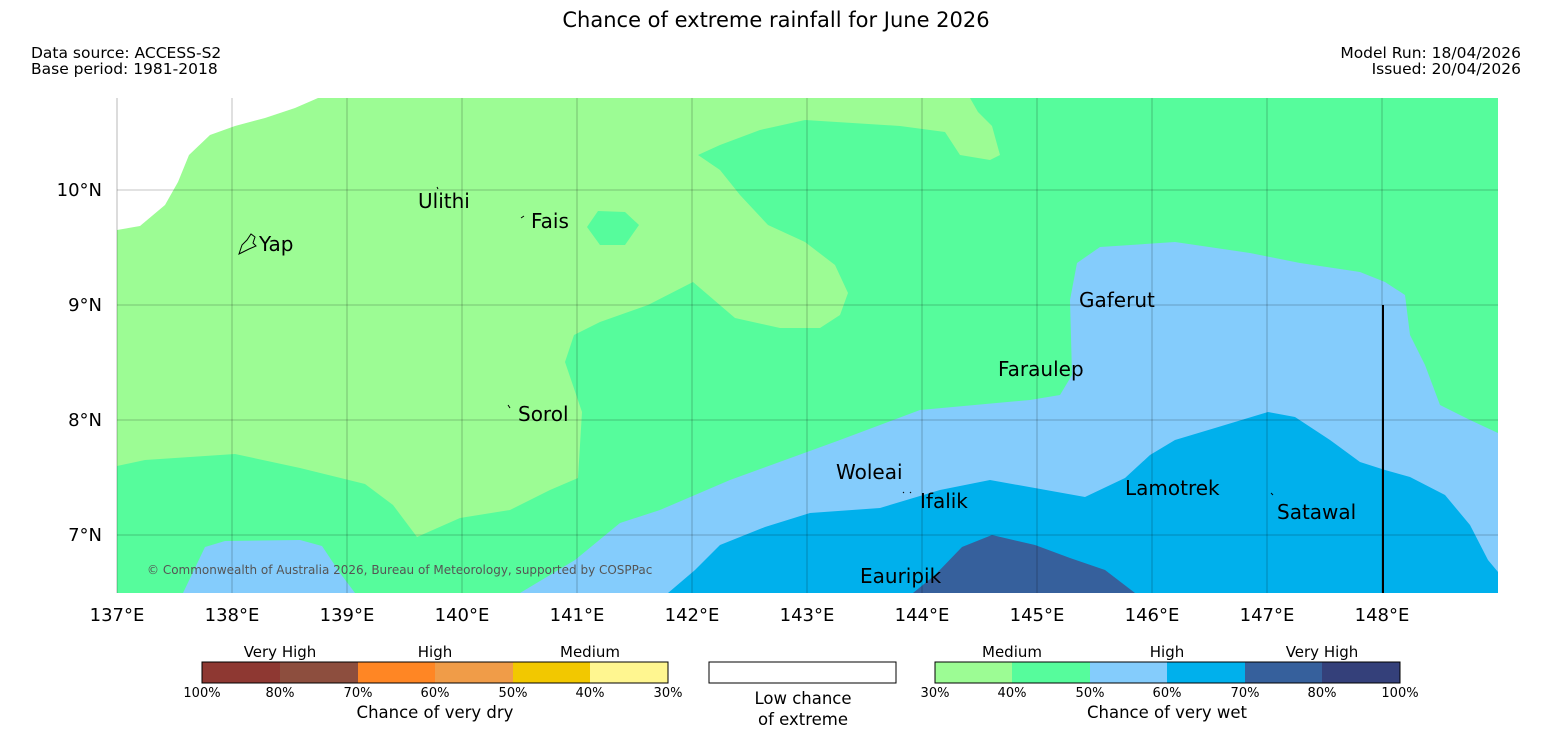 This screenshot has width=1552, height=736. I want to click on legend-wet-group-label: Very High, so click(1322, 652).